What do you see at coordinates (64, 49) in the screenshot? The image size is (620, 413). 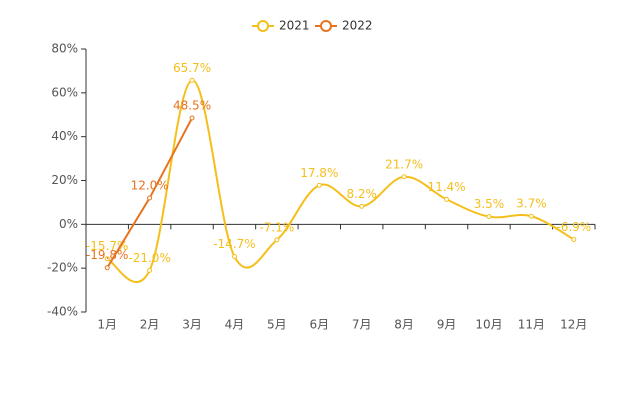 I see `y-tick-label: 80%` at bounding box center [64, 49].